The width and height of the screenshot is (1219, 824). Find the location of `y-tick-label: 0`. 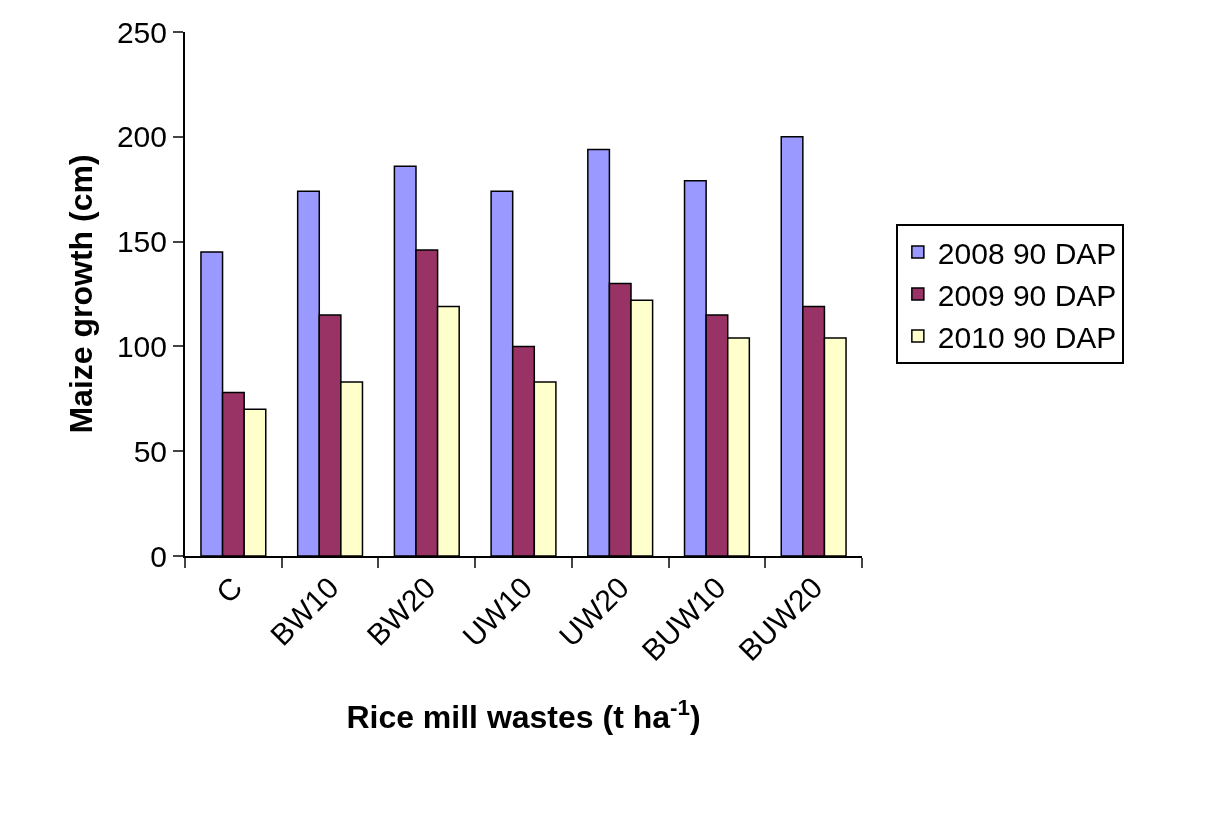

y-tick-label: 0 is located at coordinates (158, 556).